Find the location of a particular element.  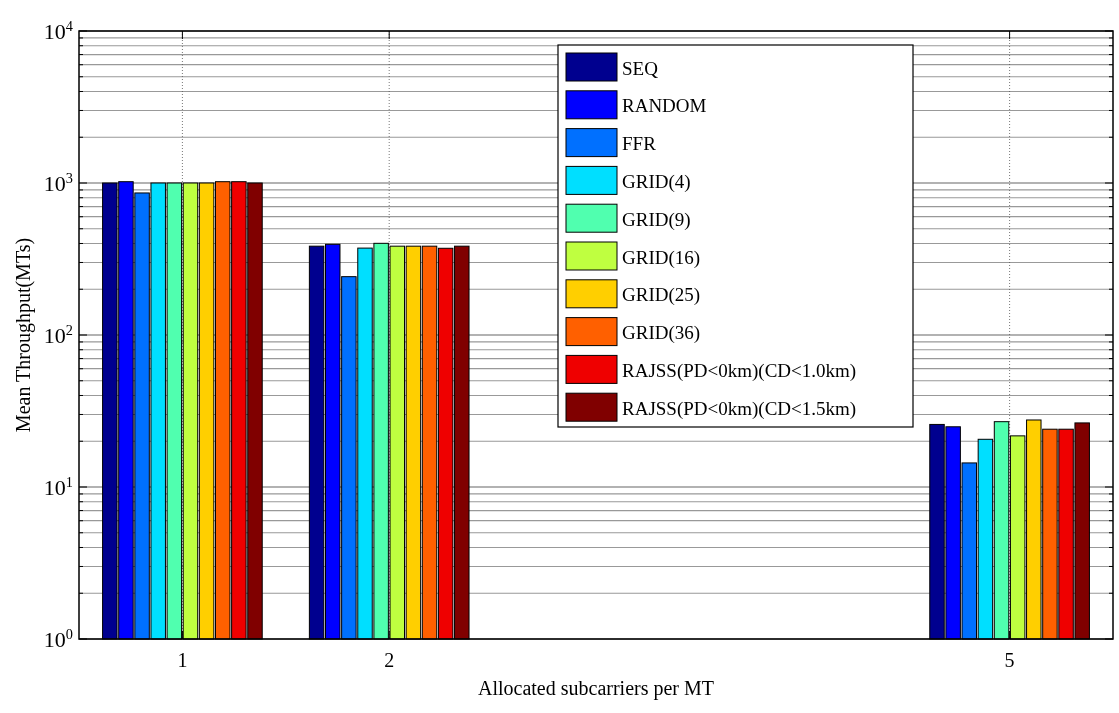

legend-label: GRID(9) is located at coordinates (656, 219).